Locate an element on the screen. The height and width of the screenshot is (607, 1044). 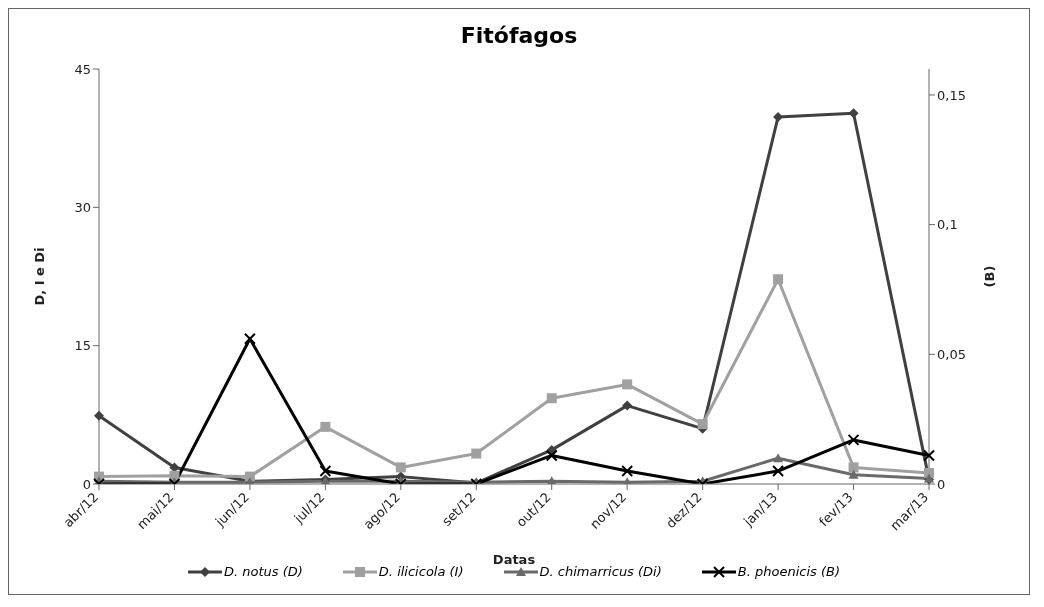
y2-tick-label: 0,15 is located at coordinates (951, 95).